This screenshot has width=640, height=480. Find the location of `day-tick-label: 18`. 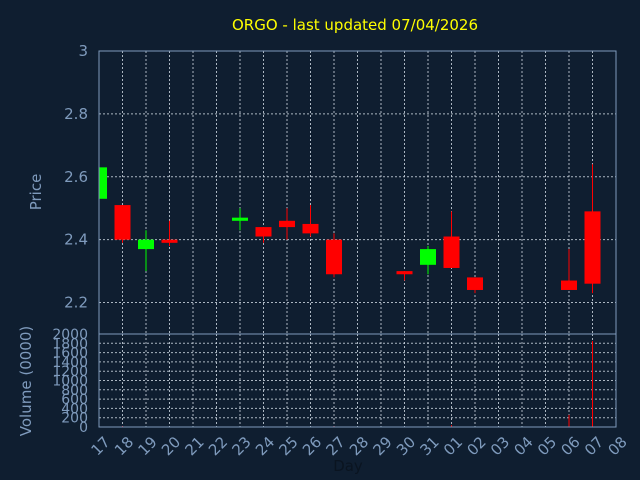

day-tick-label: 18 is located at coordinates (124, 446).